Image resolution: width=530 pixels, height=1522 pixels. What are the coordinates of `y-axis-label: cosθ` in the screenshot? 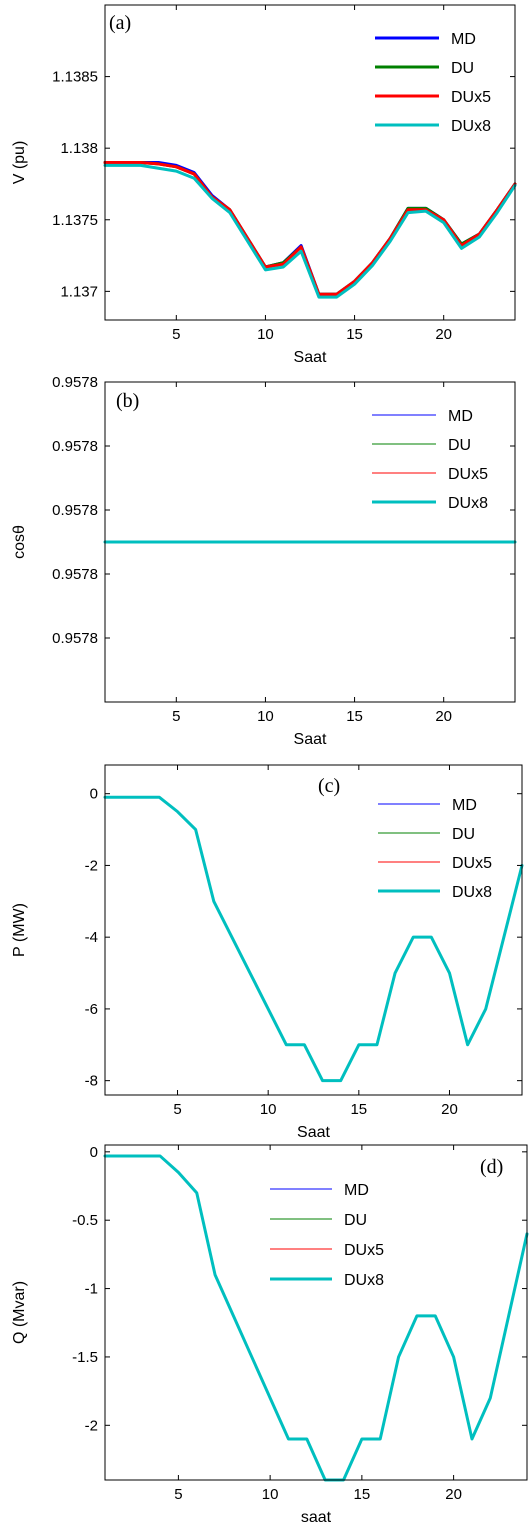 It's located at (19, 542).